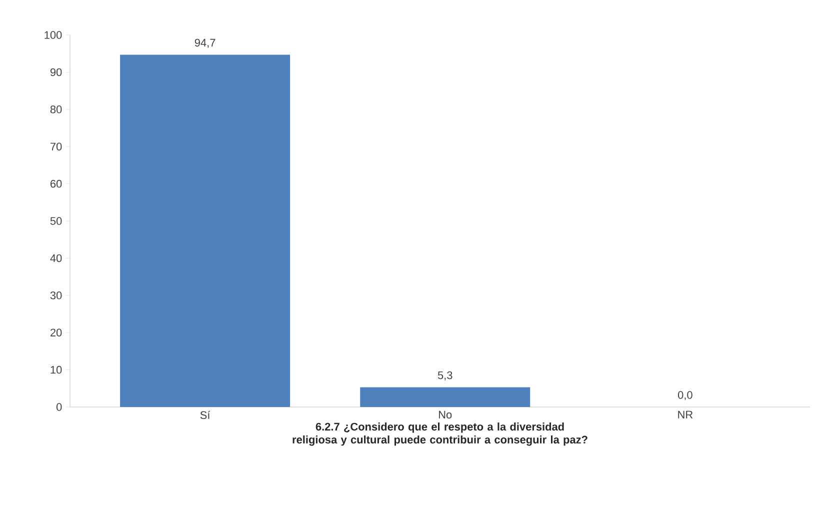 The image size is (827, 526). What do you see at coordinates (205, 43) in the screenshot?
I see `data-label: 94,7` at bounding box center [205, 43].